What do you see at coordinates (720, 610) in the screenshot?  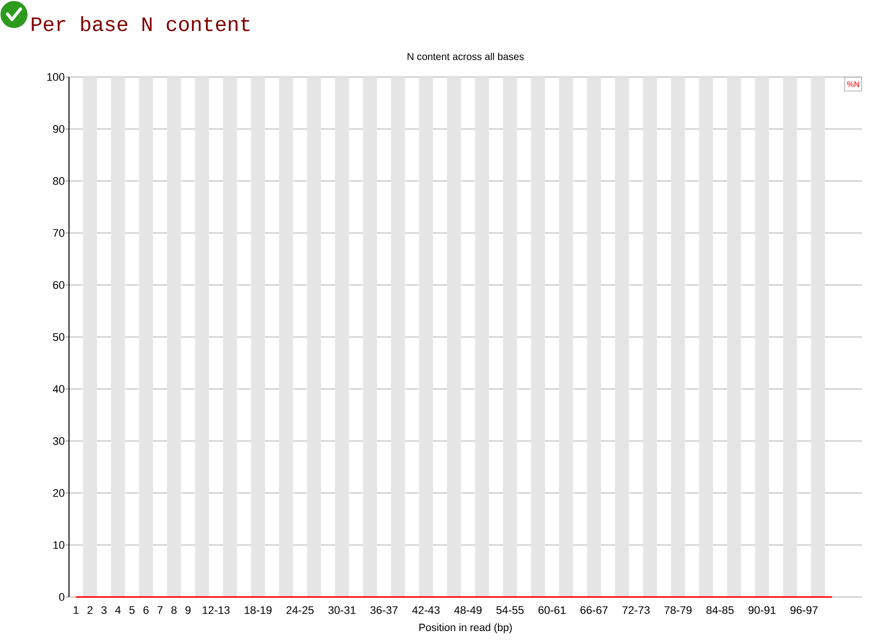 I see `x-tick-label: 84-85` at bounding box center [720, 610].